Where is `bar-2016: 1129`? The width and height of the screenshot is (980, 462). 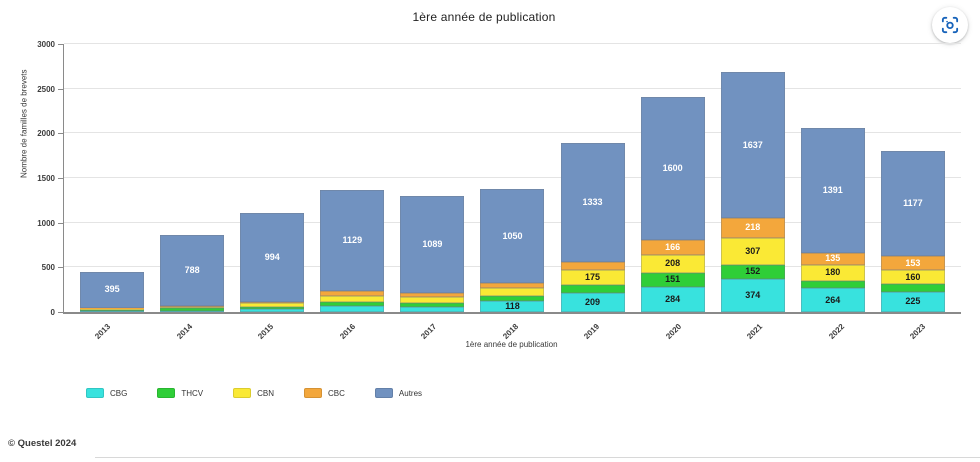
bar-2016: 1129 is located at coordinates (352, 251).